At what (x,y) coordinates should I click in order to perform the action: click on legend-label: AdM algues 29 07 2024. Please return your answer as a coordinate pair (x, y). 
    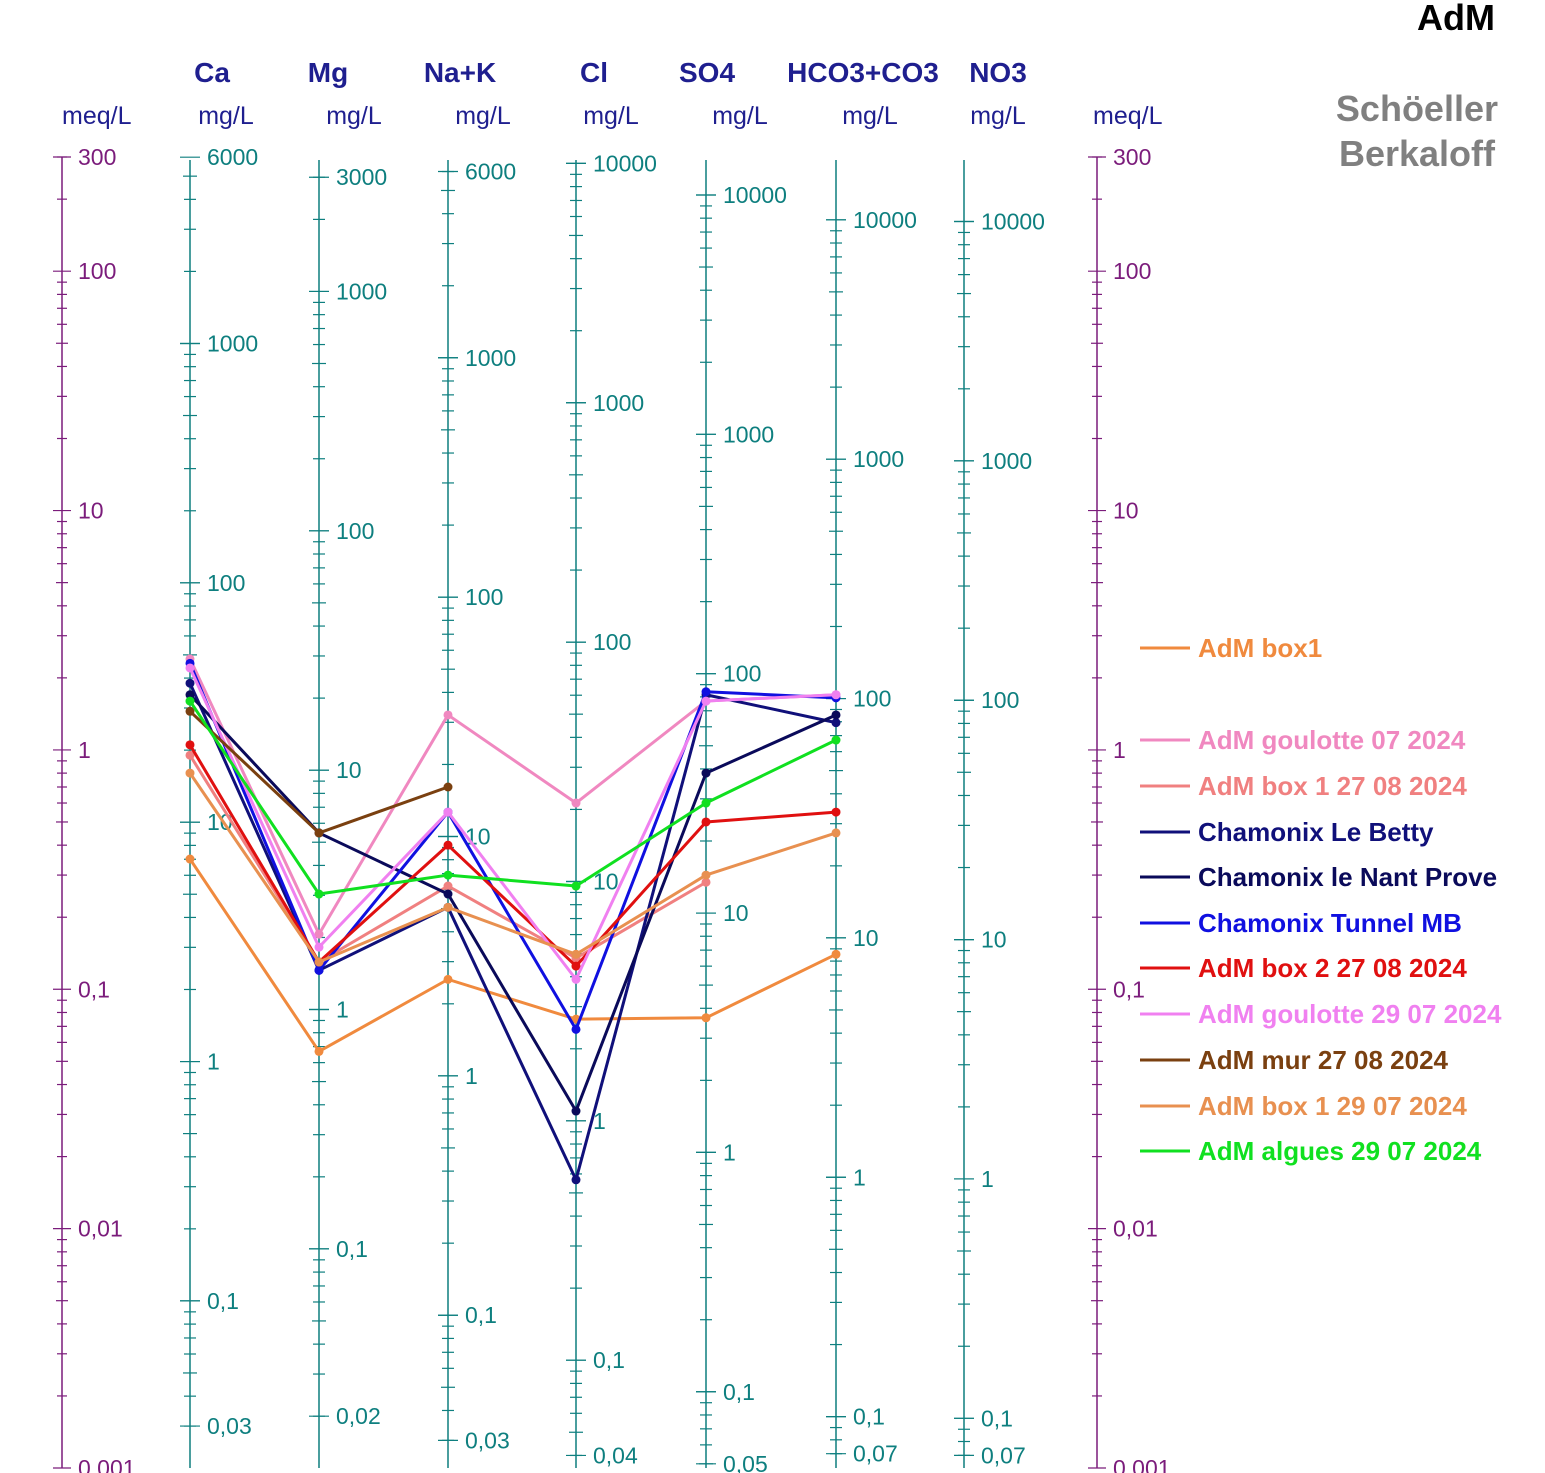
    Looking at the image, I should click on (1340, 1151).